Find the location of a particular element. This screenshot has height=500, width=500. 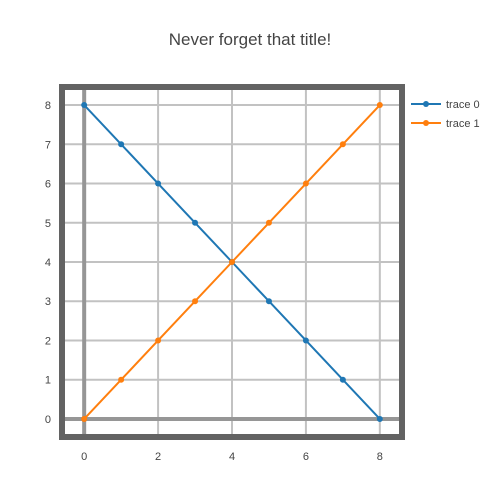

x-tick-label: 8 is located at coordinates (380, 457).